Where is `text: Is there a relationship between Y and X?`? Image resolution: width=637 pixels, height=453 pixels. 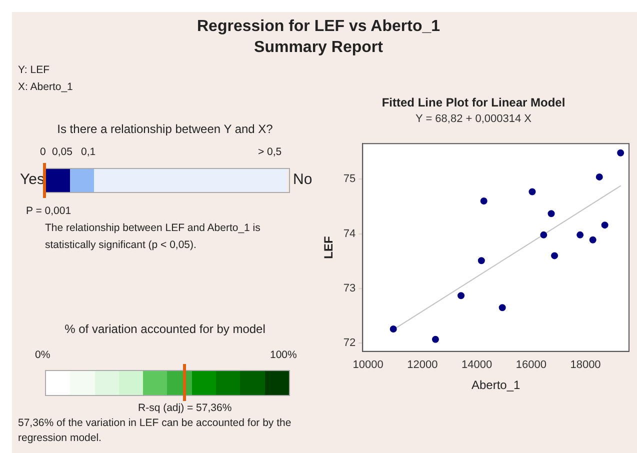
text: Is there a relationship between Y and X? is located at coordinates (165, 129).